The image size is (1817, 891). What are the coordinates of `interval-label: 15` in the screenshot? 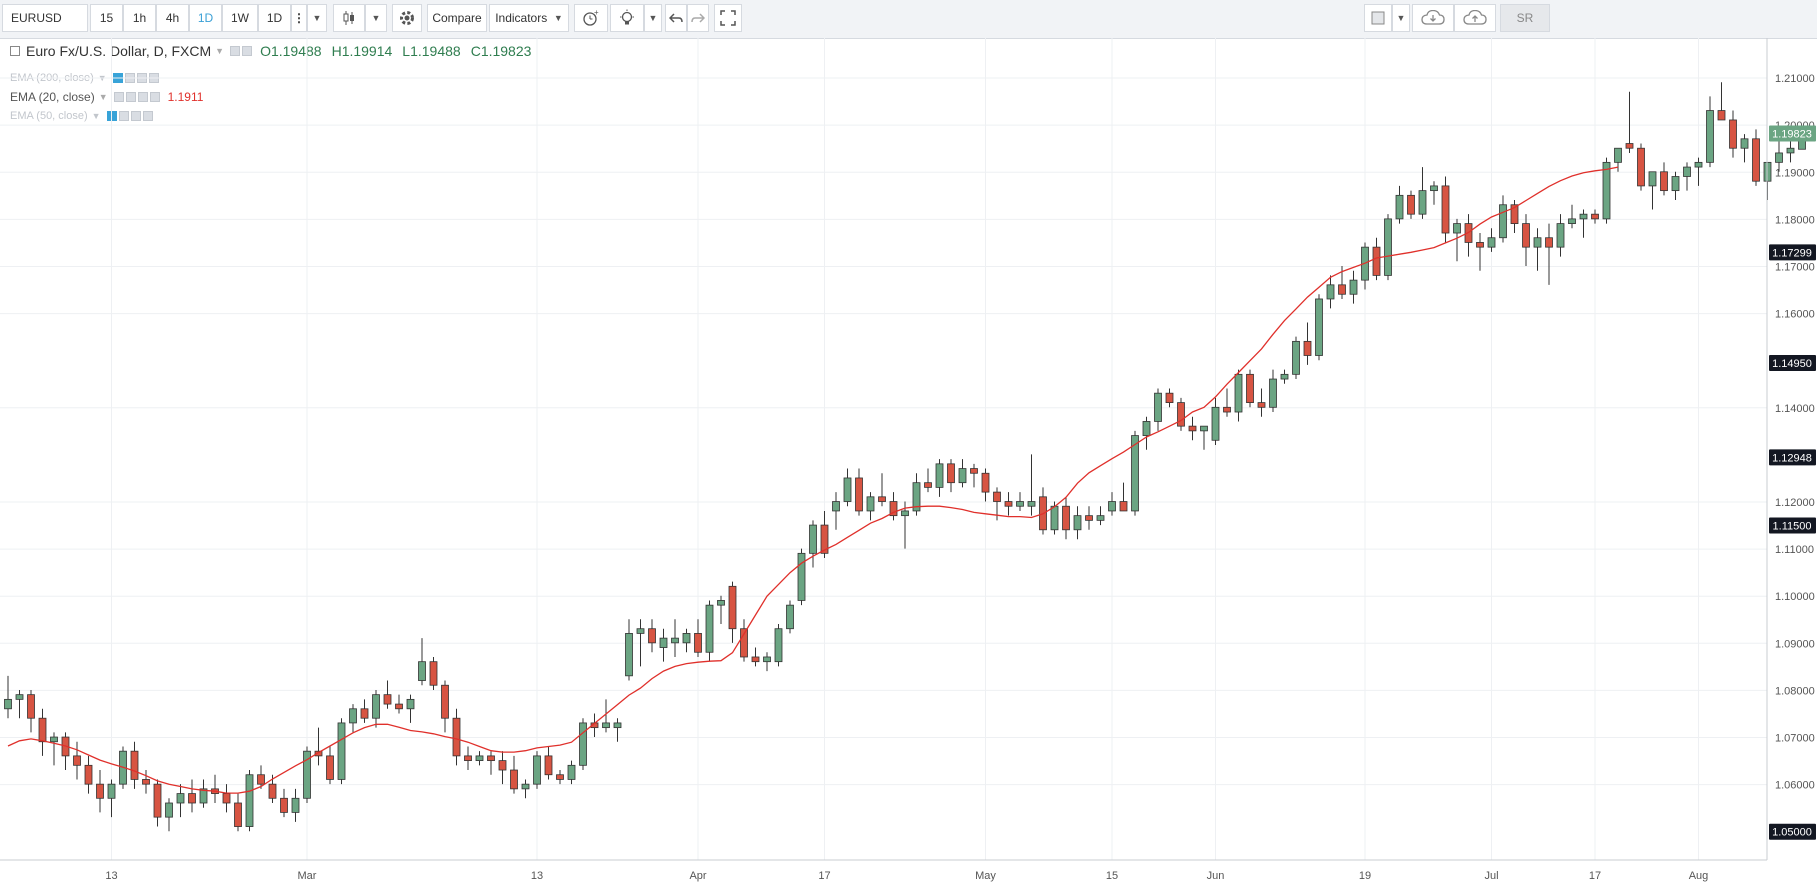 It's located at (106, 18).